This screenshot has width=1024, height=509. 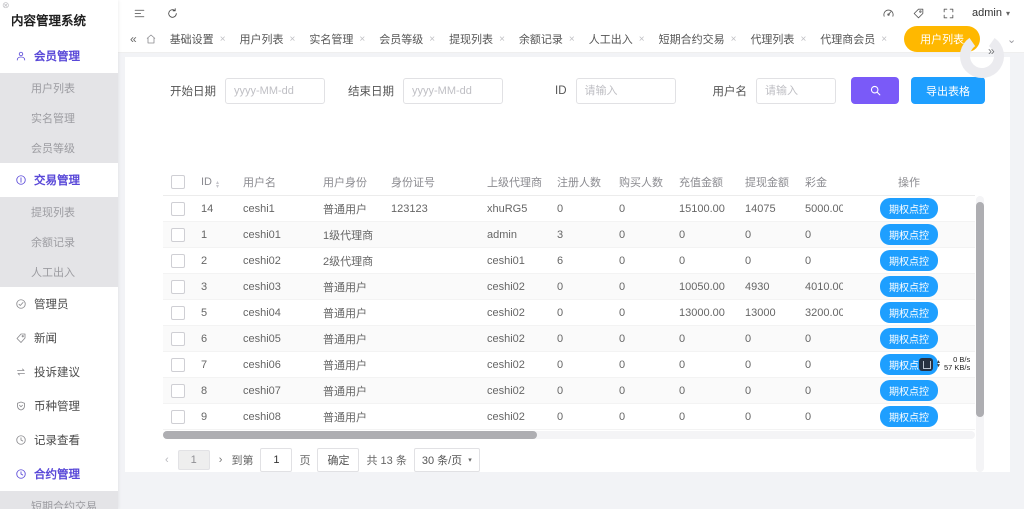 What do you see at coordinates (275, 260) in the screenshot?
I see `cell-username: ceshi02` at bounding box center [275, 260].